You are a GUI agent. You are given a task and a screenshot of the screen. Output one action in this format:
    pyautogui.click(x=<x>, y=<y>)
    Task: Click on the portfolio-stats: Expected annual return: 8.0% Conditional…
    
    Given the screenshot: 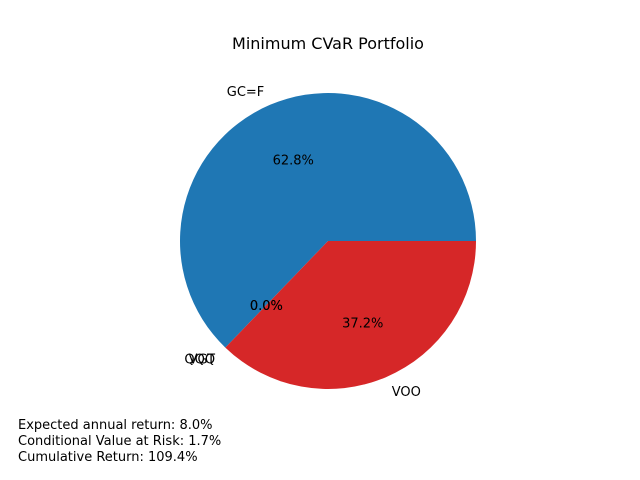 What is the action you would take?
    pyautogui.click(x=119, y=442)
    